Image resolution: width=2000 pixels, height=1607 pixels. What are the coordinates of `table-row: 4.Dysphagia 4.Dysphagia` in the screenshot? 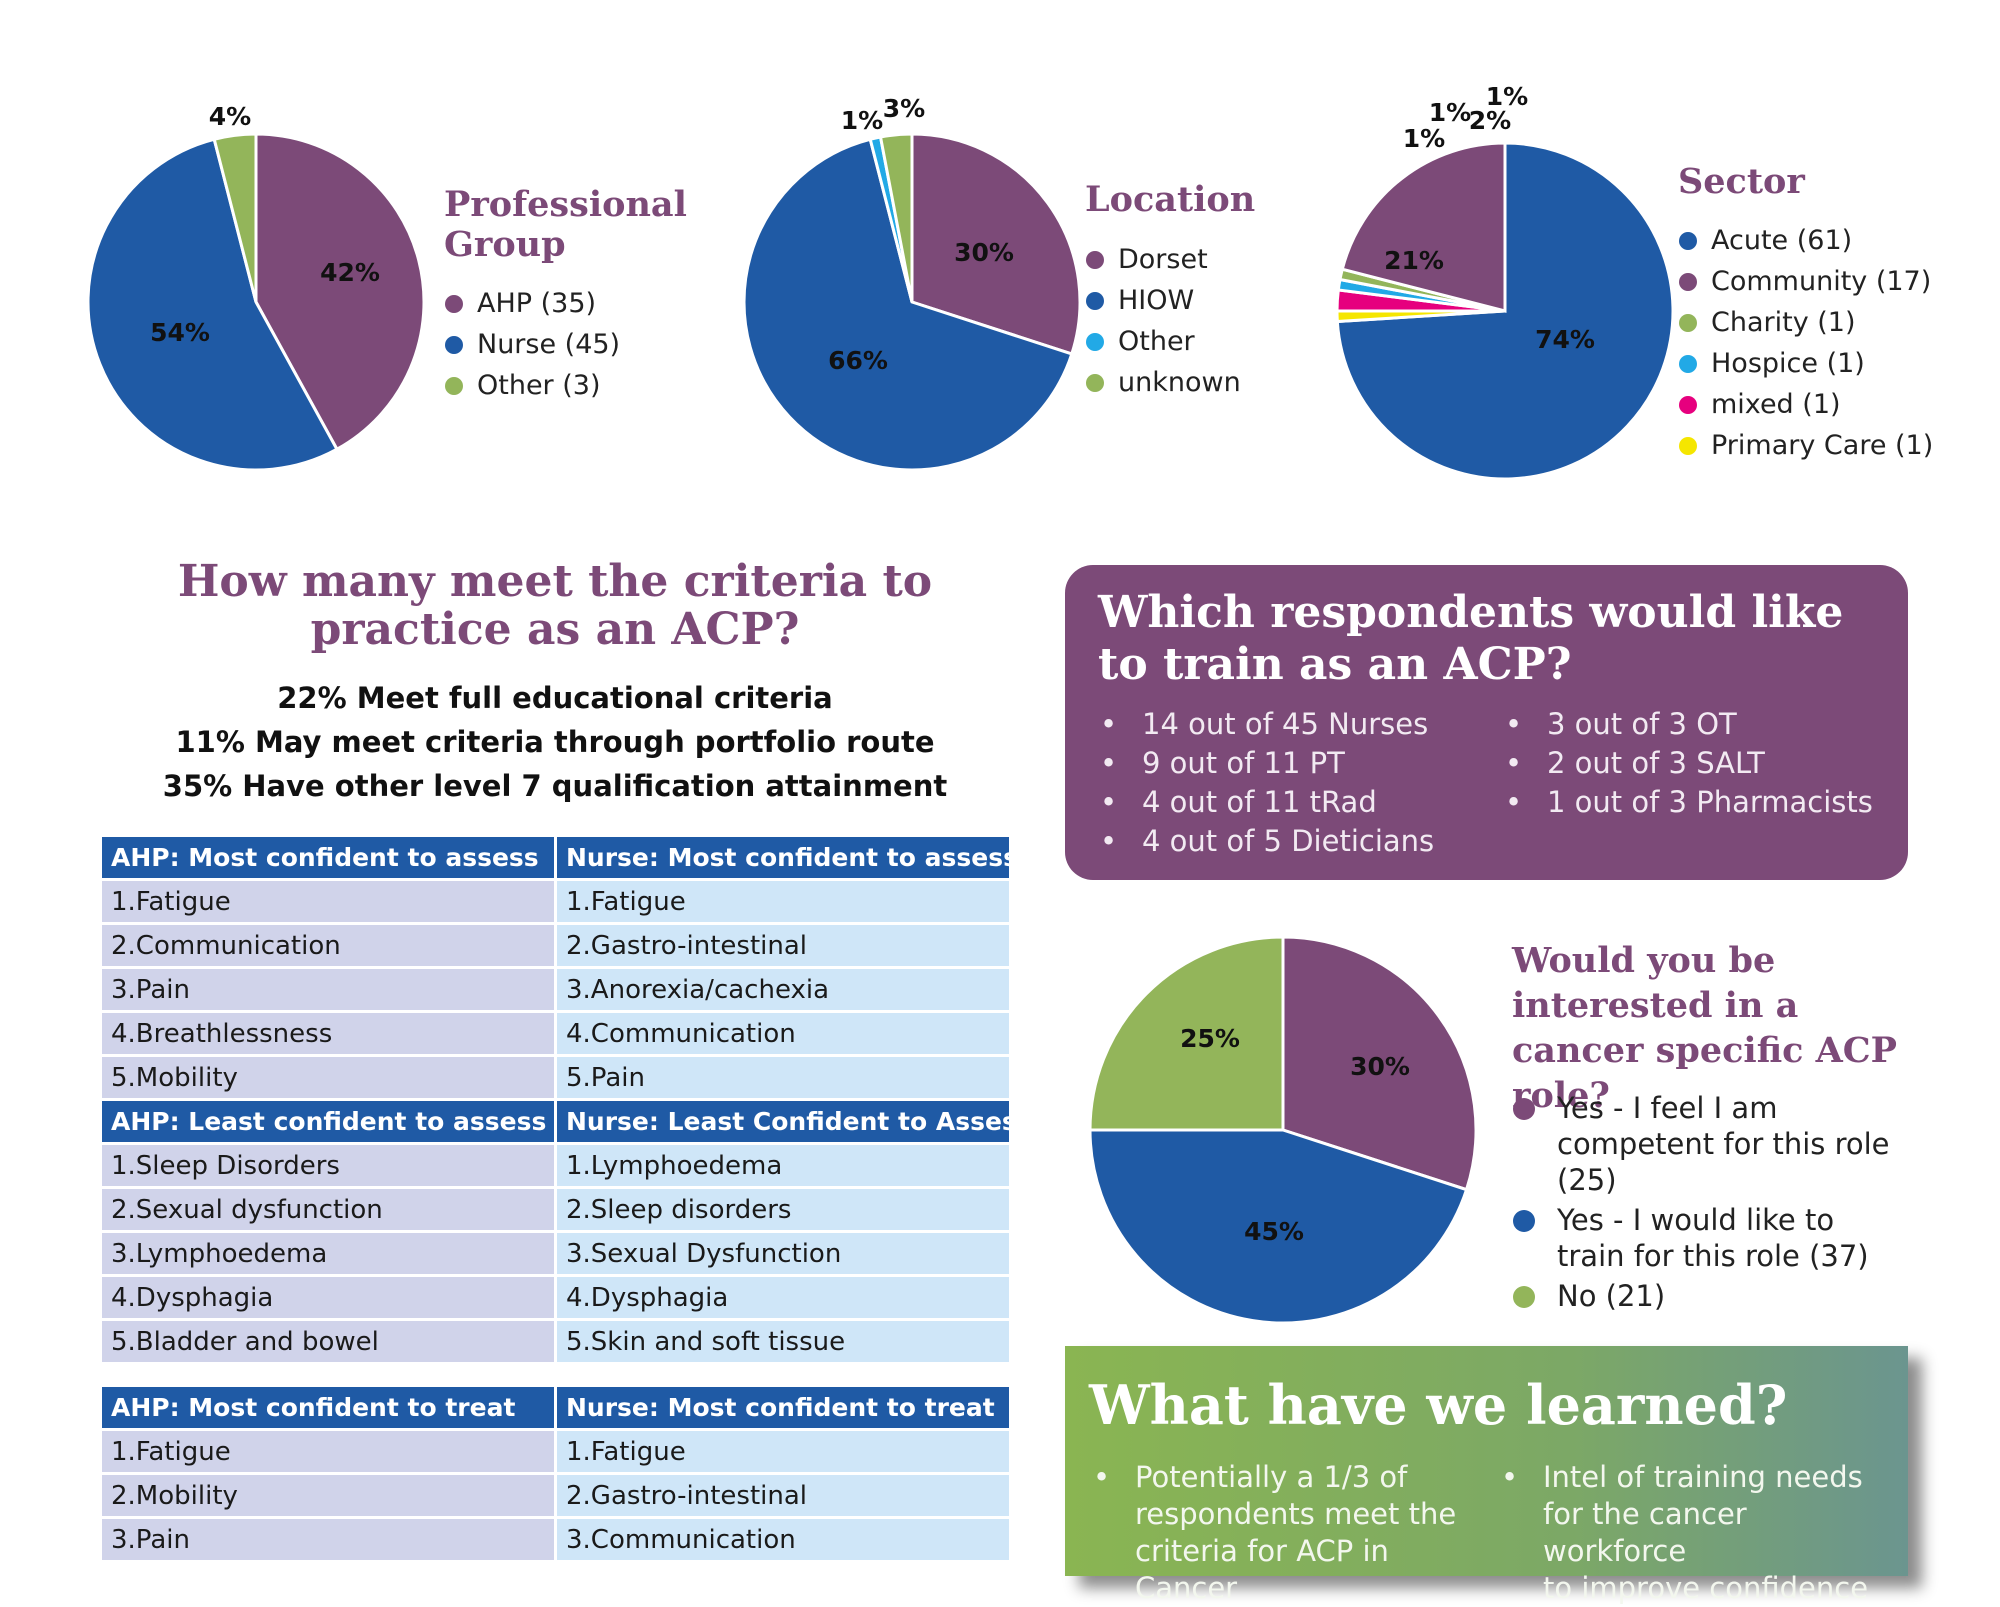 It's located at (555, 1297).